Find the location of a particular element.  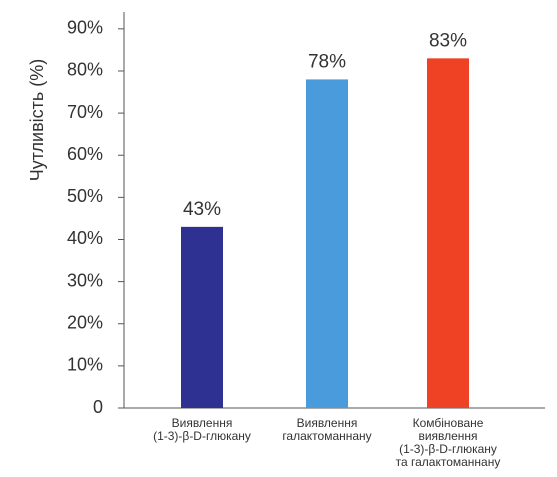

y-tick-label: 20% is located at coordinates (85, 322).